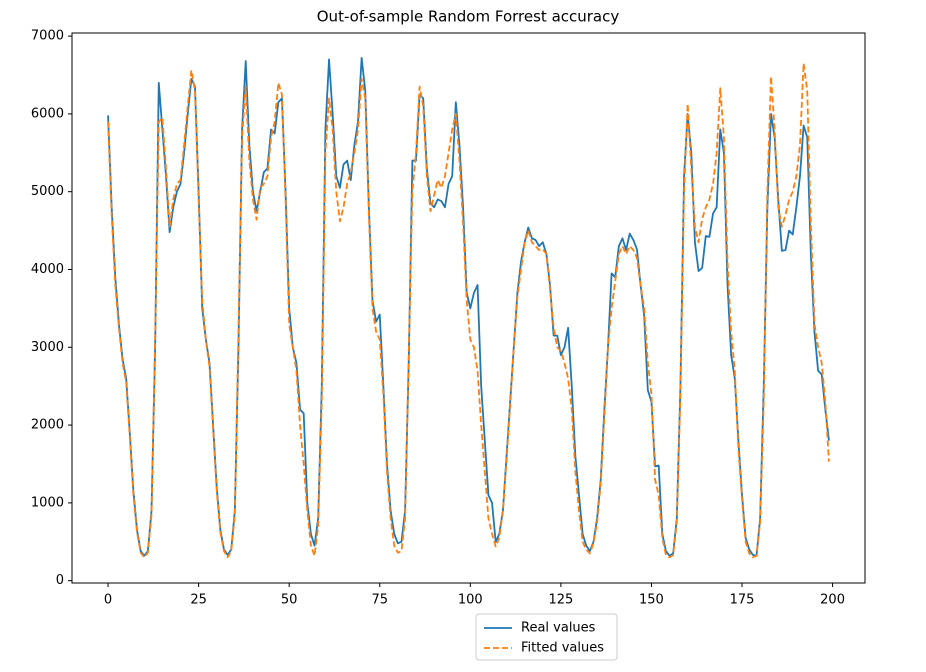  What do you see at coordinates (47, 36) in the screenshot?
I see `y-tick-label: 7000` at bounding box center [47, 36].